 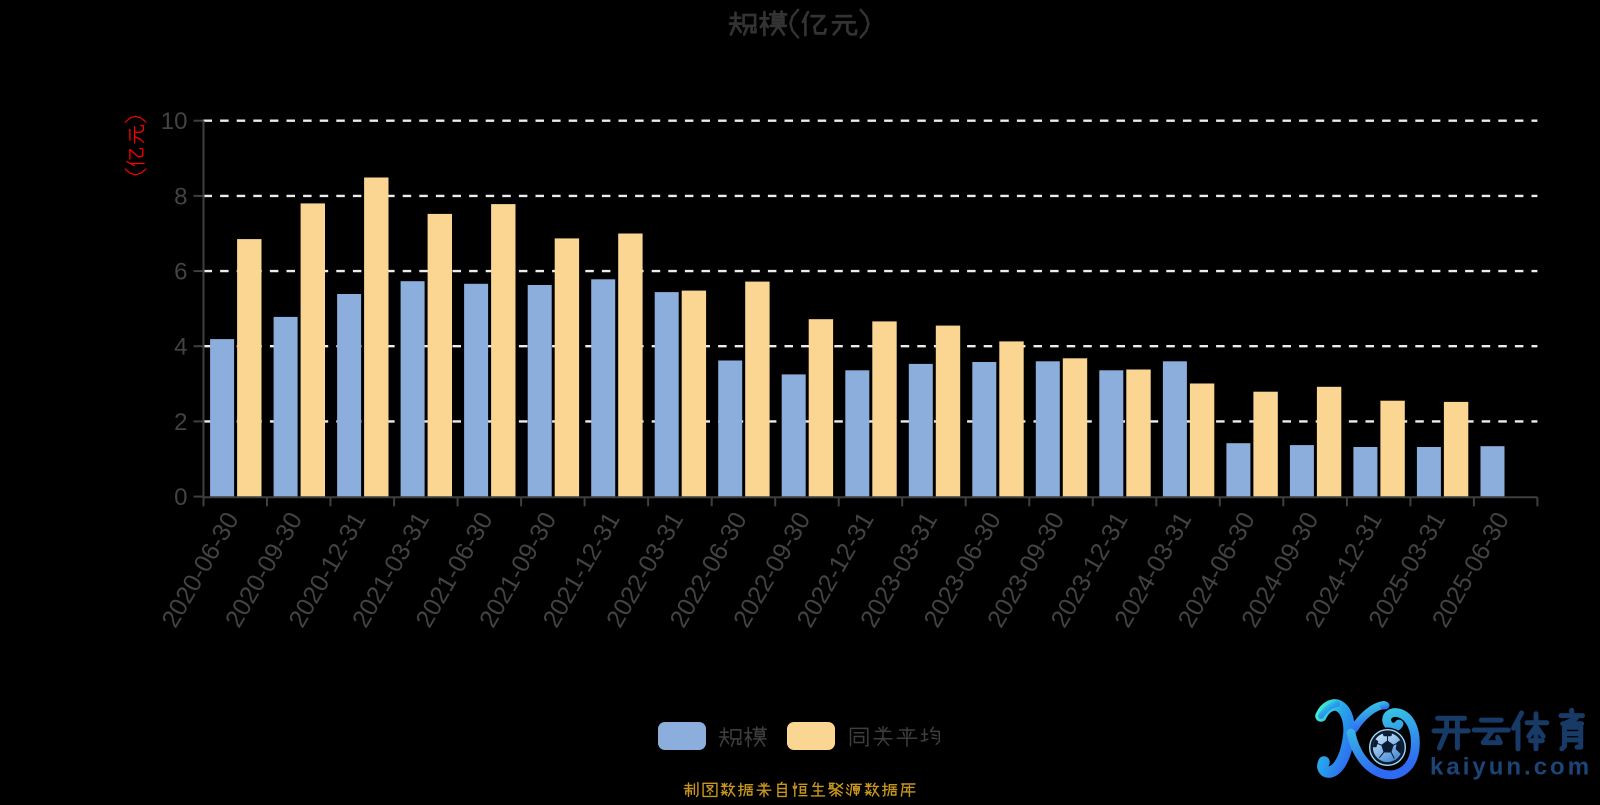 What do you see at coordinates (180, 272) in the screenshot?
I see `svg-text: 6` at bounding box center [180, 272].